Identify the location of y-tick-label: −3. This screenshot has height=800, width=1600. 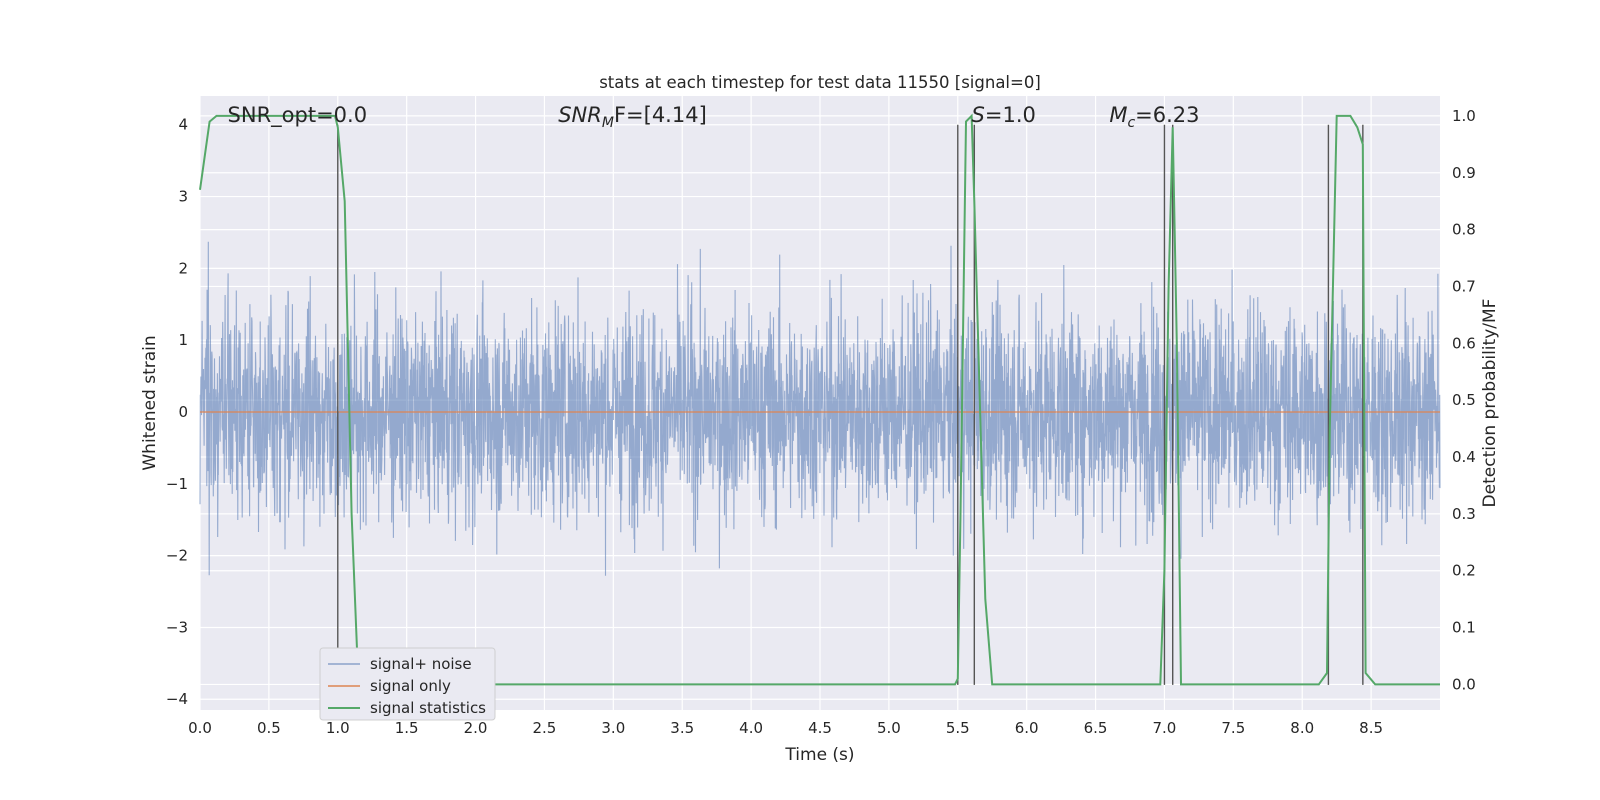
(177, 627).